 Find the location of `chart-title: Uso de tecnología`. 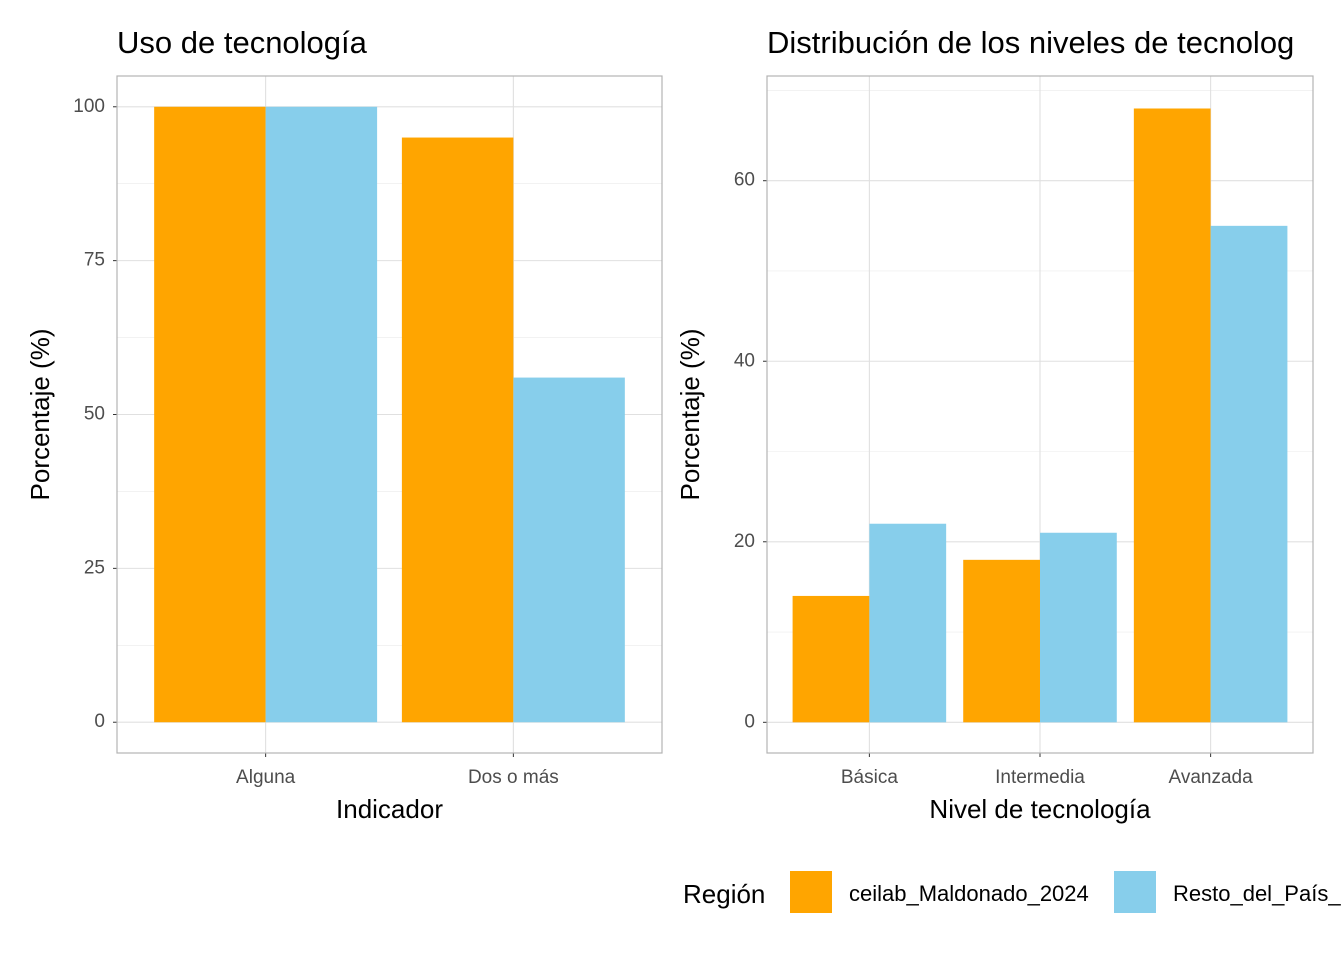

chart-title: Uso de tecnología is located at coordinates (242, 42).